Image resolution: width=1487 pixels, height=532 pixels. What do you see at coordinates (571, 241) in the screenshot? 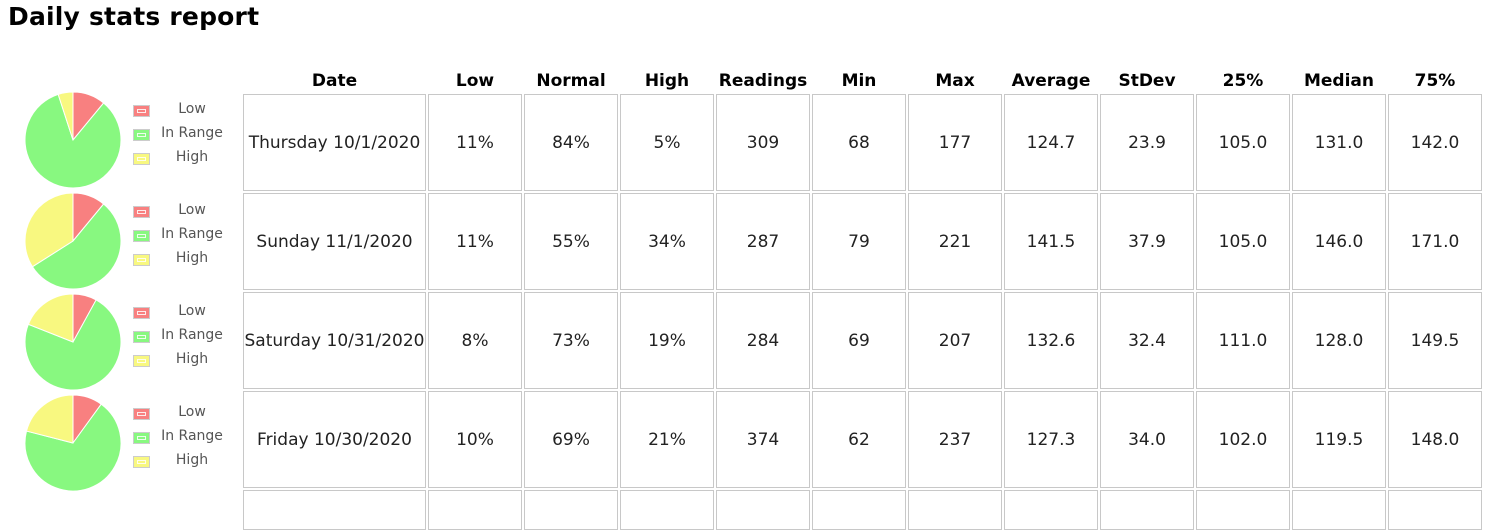
I see `cell-normal: 55%` at bounding box center [571, 241].